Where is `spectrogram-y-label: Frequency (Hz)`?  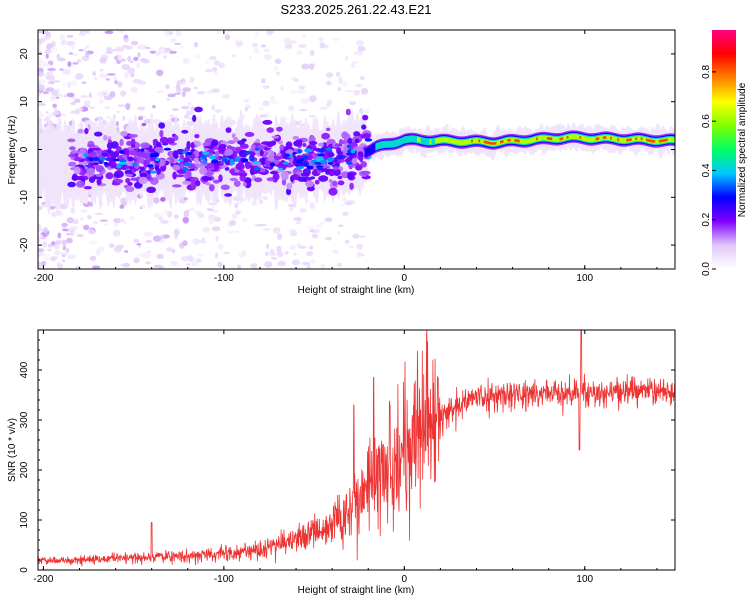 spectrogram-y-label: Frequency (Hz) is located at coordinates (12, 150).